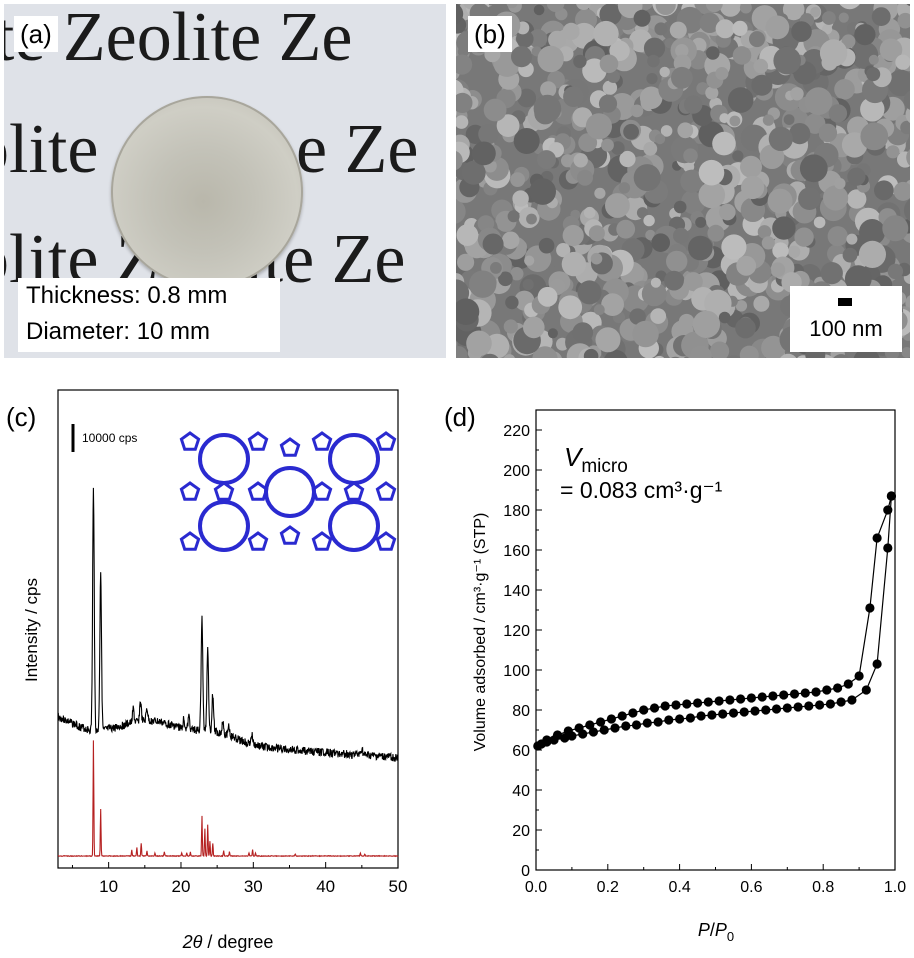 The image size is (914, 958). Describe the element at coordinates (207, 192) in the screenshot. I see `zeolite-disc` at that location.